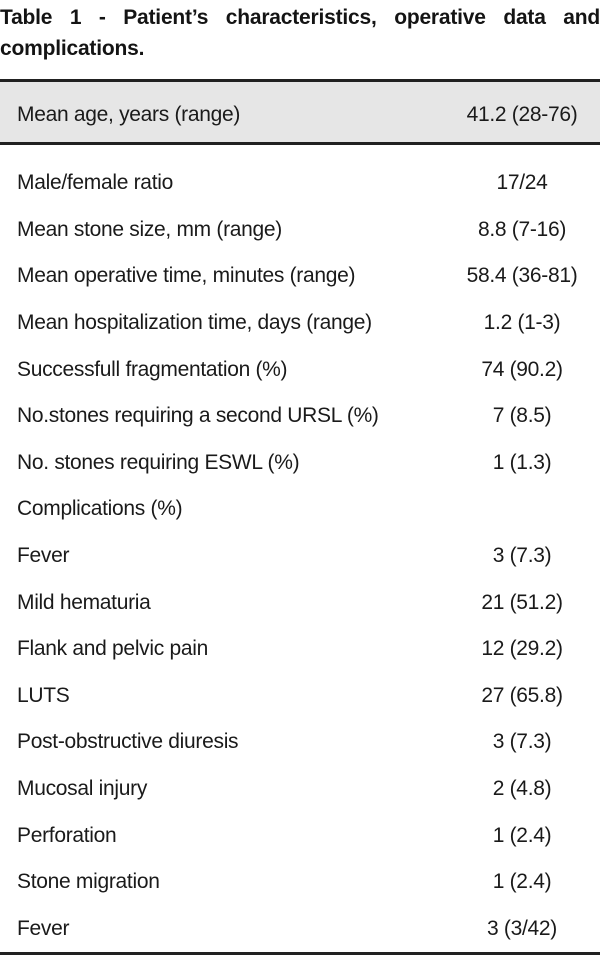 The image size is (600, 967). Describe the element at coordinates (522, 183) in the screenshot. I see `row-value: 17/24` at that location.